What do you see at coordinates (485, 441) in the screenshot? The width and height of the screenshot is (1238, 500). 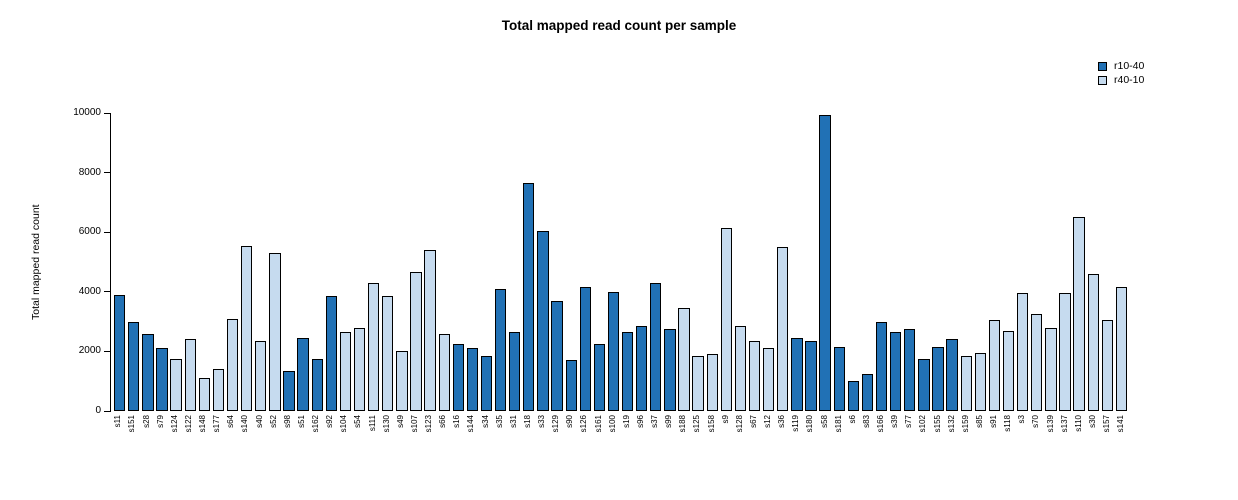 I see `x-label-slot: s34` at bounding box center [485, 441].